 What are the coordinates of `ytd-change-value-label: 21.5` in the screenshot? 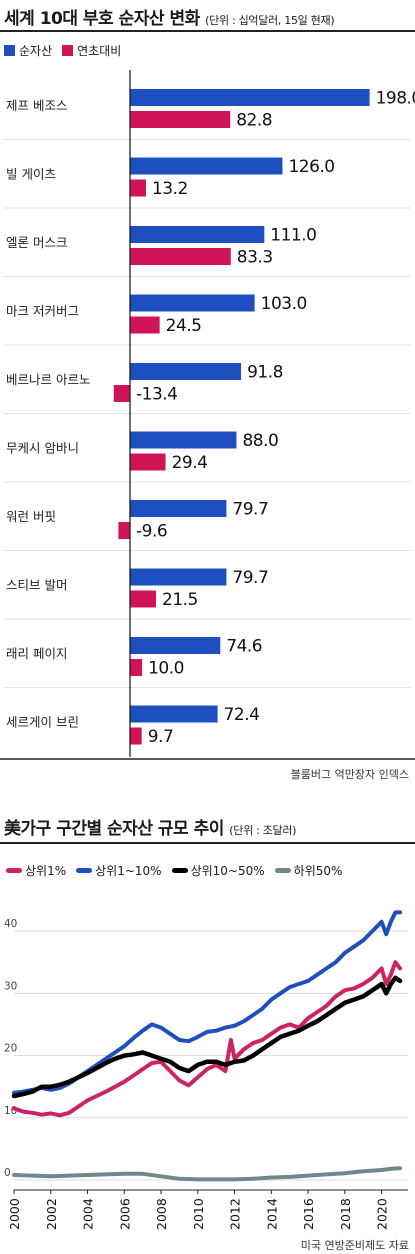 It's located at (180, 600).